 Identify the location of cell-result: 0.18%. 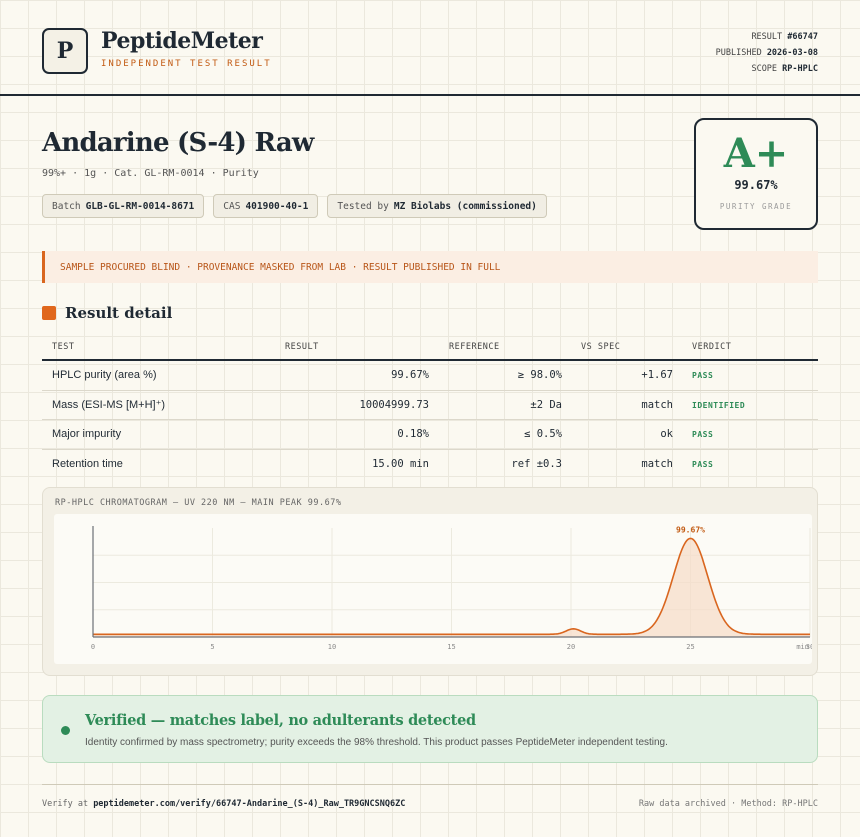
(413, 434).